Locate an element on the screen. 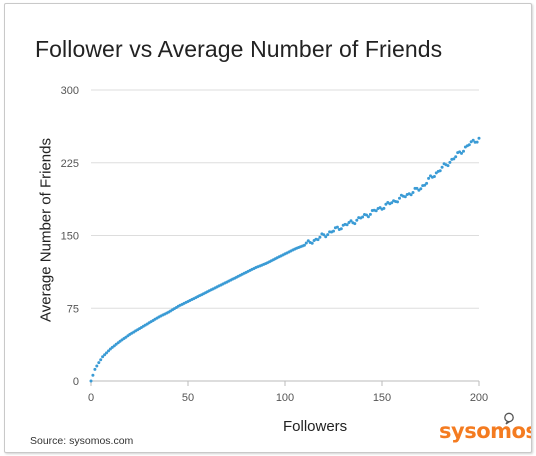 This screenshot has width=536, height=456. y-tick-label: 300 is located at coordinates (70, 91).